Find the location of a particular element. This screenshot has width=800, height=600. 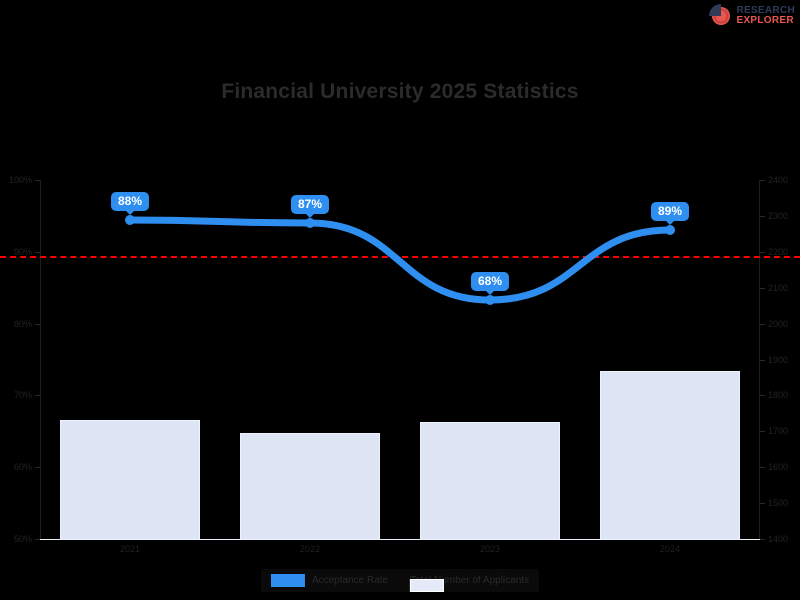

right-axis-tick-label: 1900 is located at coordinates (778, 359).